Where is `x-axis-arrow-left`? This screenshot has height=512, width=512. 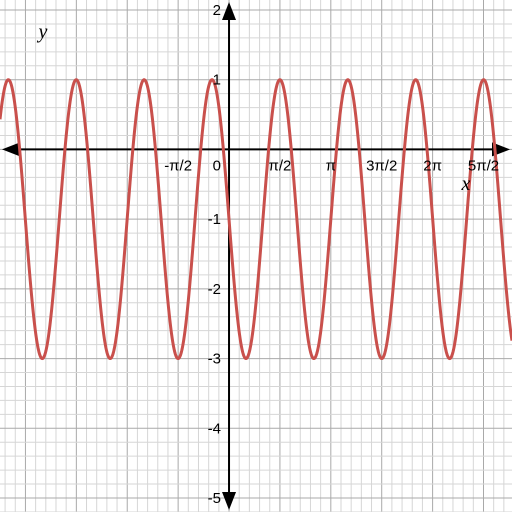
x-axis-arrow-left is located at coordinates (11, 149).